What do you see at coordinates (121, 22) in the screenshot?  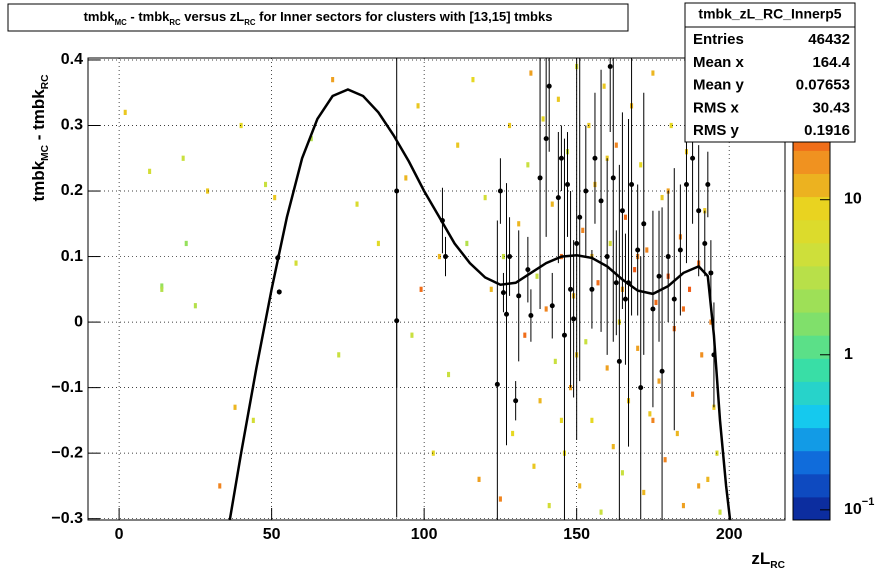 I see `subscript: MC` at bounding box center [121, 22].